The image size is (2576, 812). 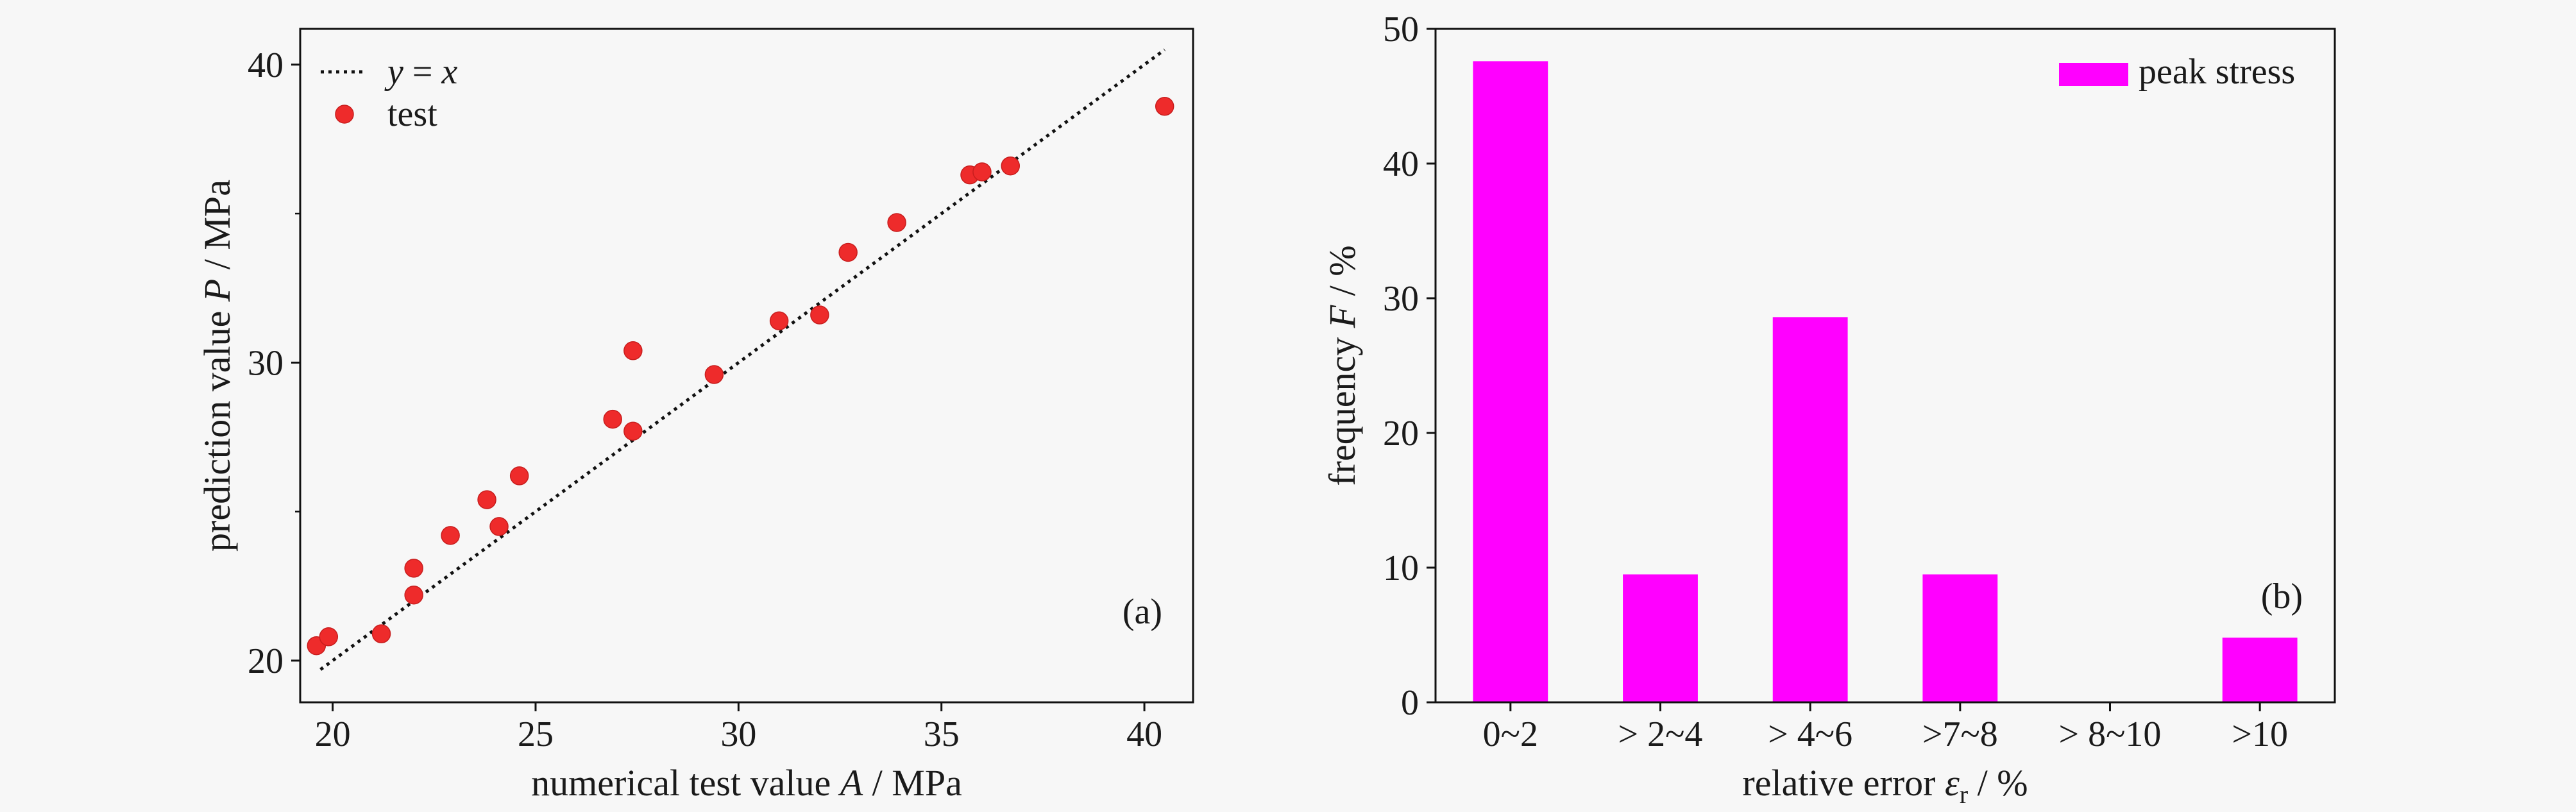 What do you see at coordinates (217, 290) in the screenshot?
I see `y-axis-label-a-symbol: P` at bounding box center [217, 290].